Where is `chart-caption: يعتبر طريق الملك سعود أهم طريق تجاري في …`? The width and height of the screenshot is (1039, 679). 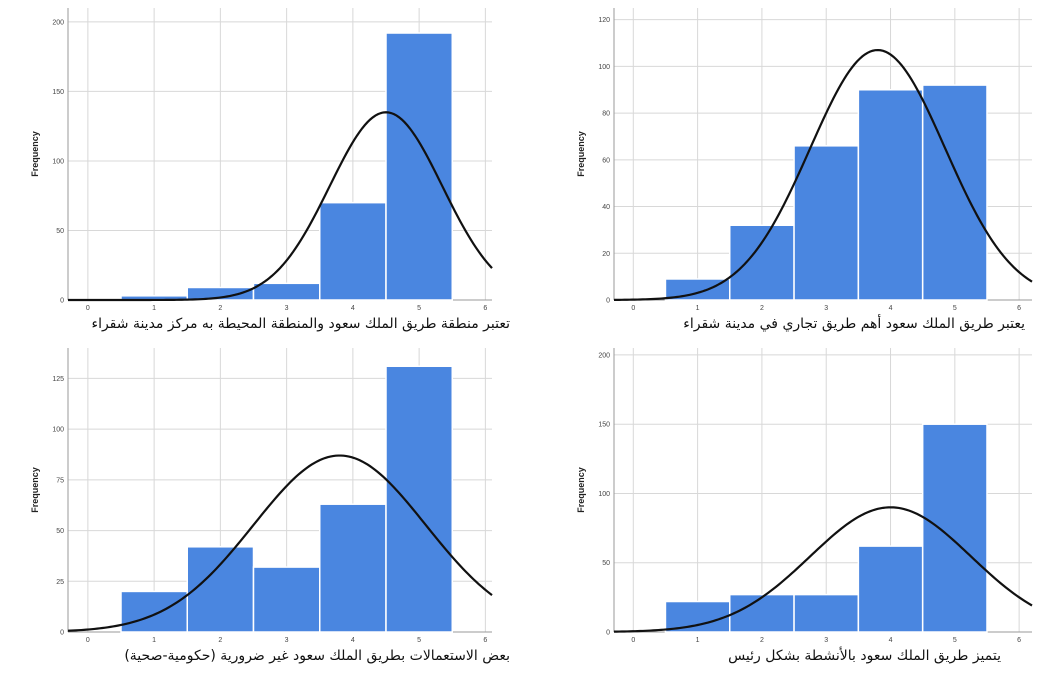
chart-caption: يعتبر طريق الملك سعود أهم طريق تجاري في … is located at coordinates (854, 324).